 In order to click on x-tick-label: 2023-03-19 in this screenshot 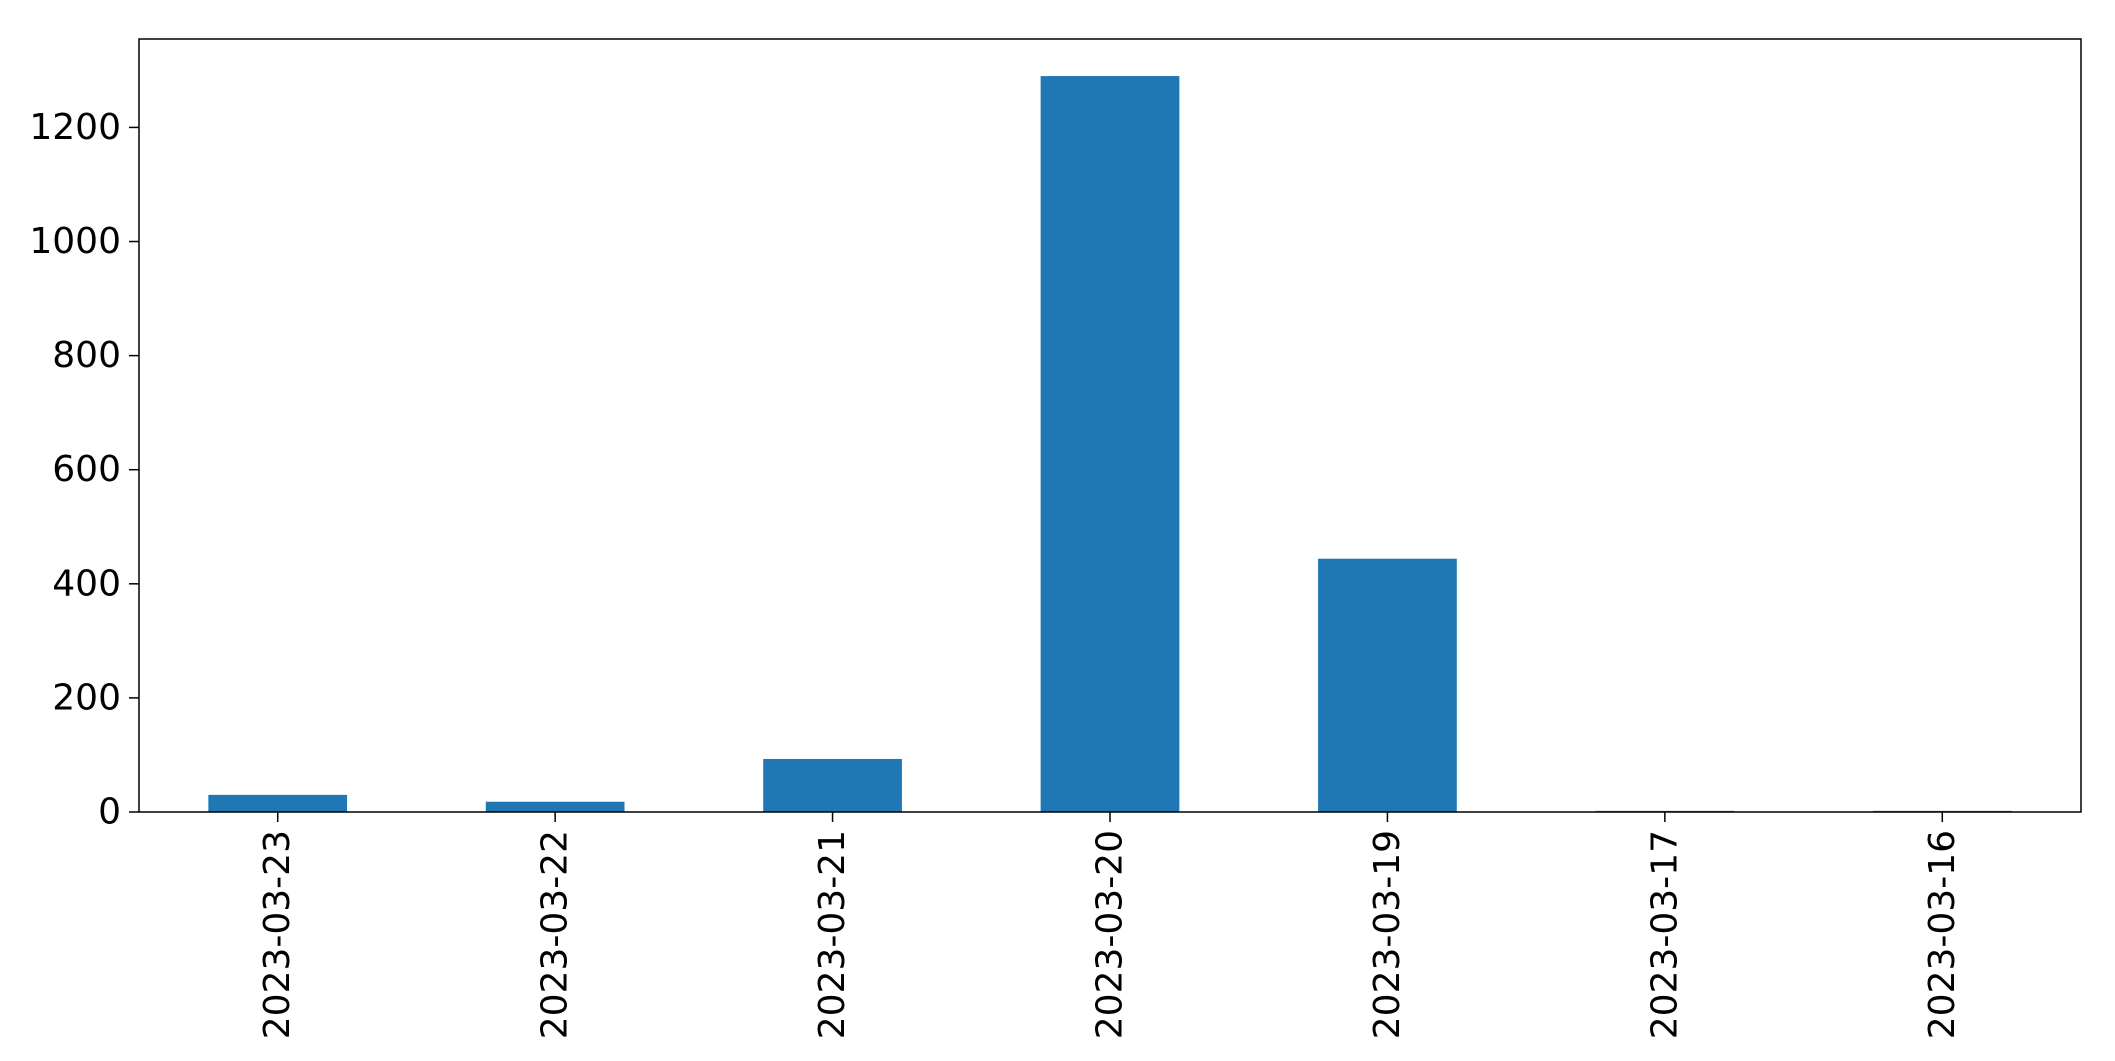, I will do `click(1387, 934)`.